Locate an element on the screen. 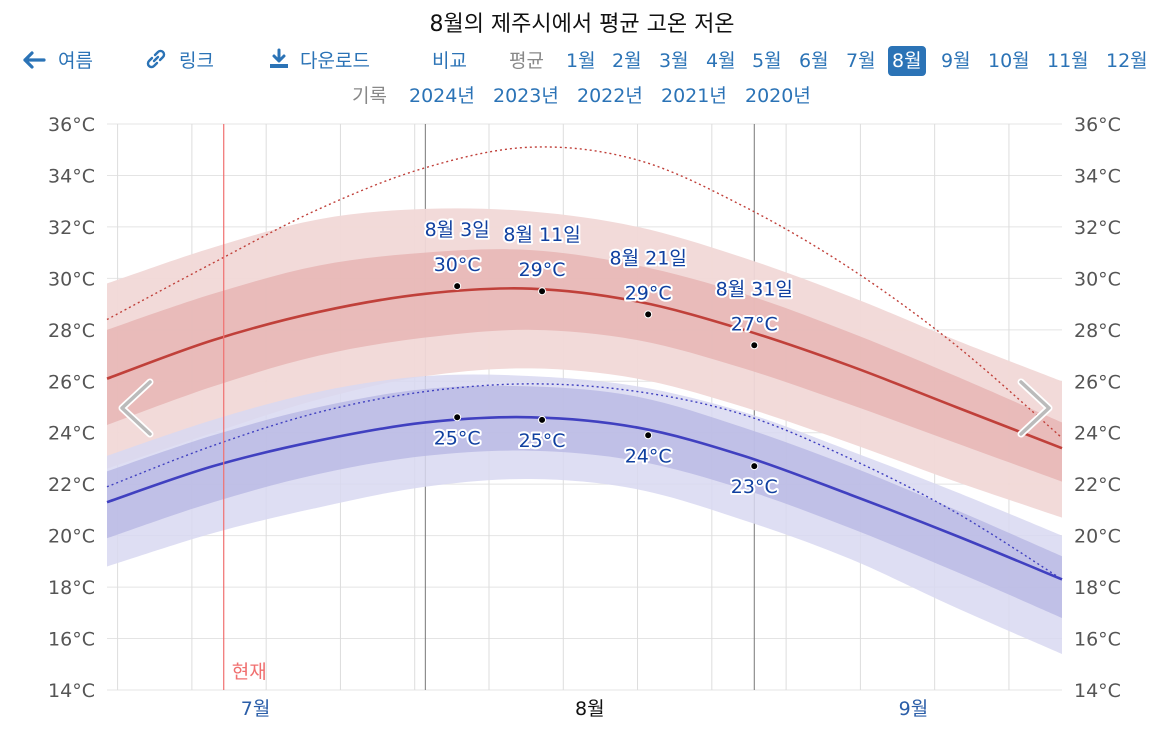 This screenshot has width=1164, height=733. month-tab-8: 8월 is located at coordinates (907, 61).